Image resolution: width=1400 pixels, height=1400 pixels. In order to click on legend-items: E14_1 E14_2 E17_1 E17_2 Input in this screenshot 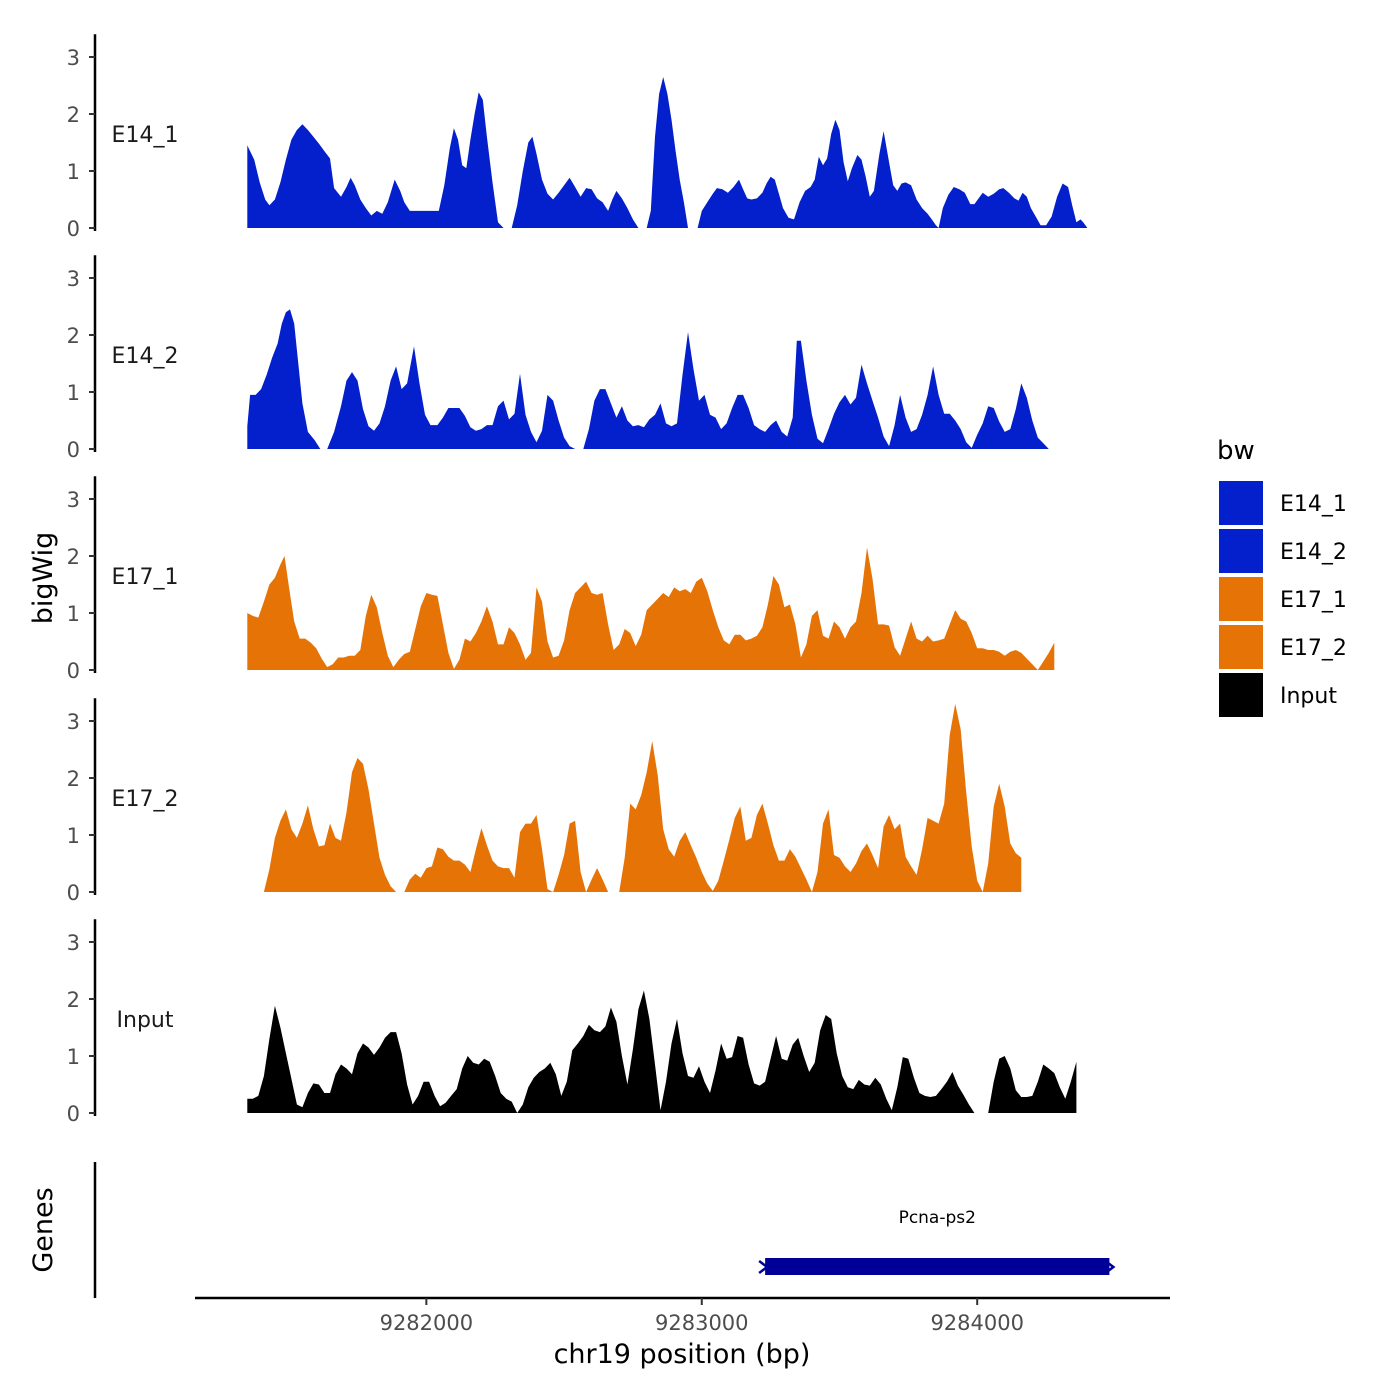, I will do `click(1282, 599)`.